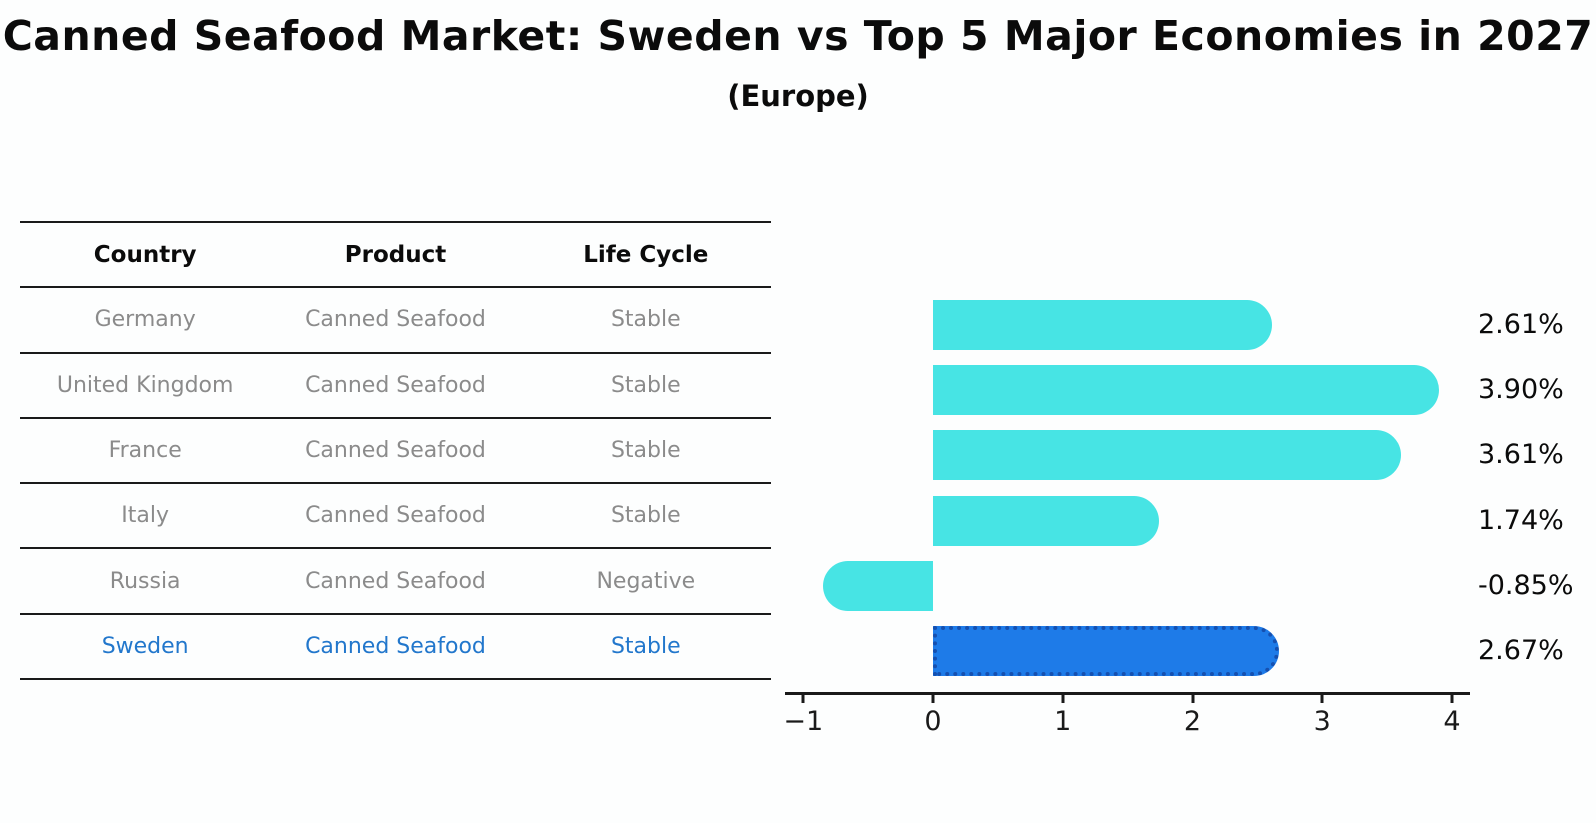  Describe the element at coordinates (1186, 390) in the screenshot. I see `bar-united-kingdom` at that location.